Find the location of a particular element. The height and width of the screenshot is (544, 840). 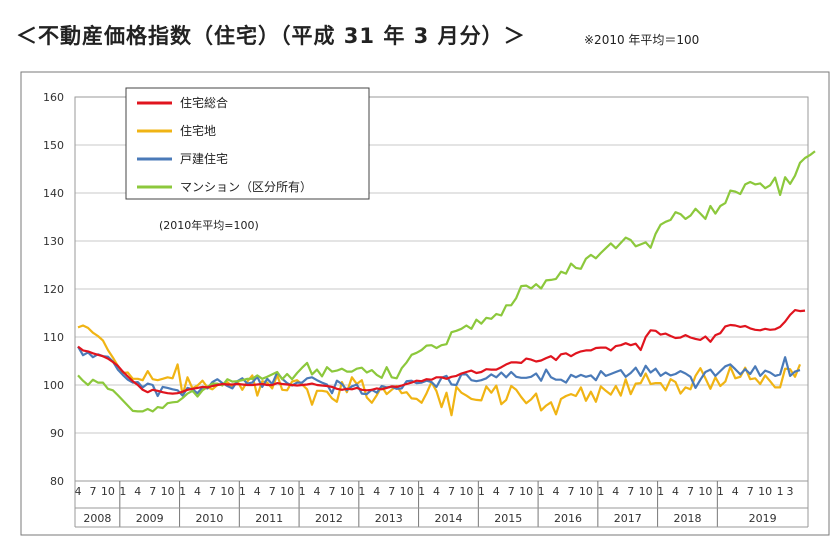

x-year-label: 2018 is located at coordinates (687, 518).